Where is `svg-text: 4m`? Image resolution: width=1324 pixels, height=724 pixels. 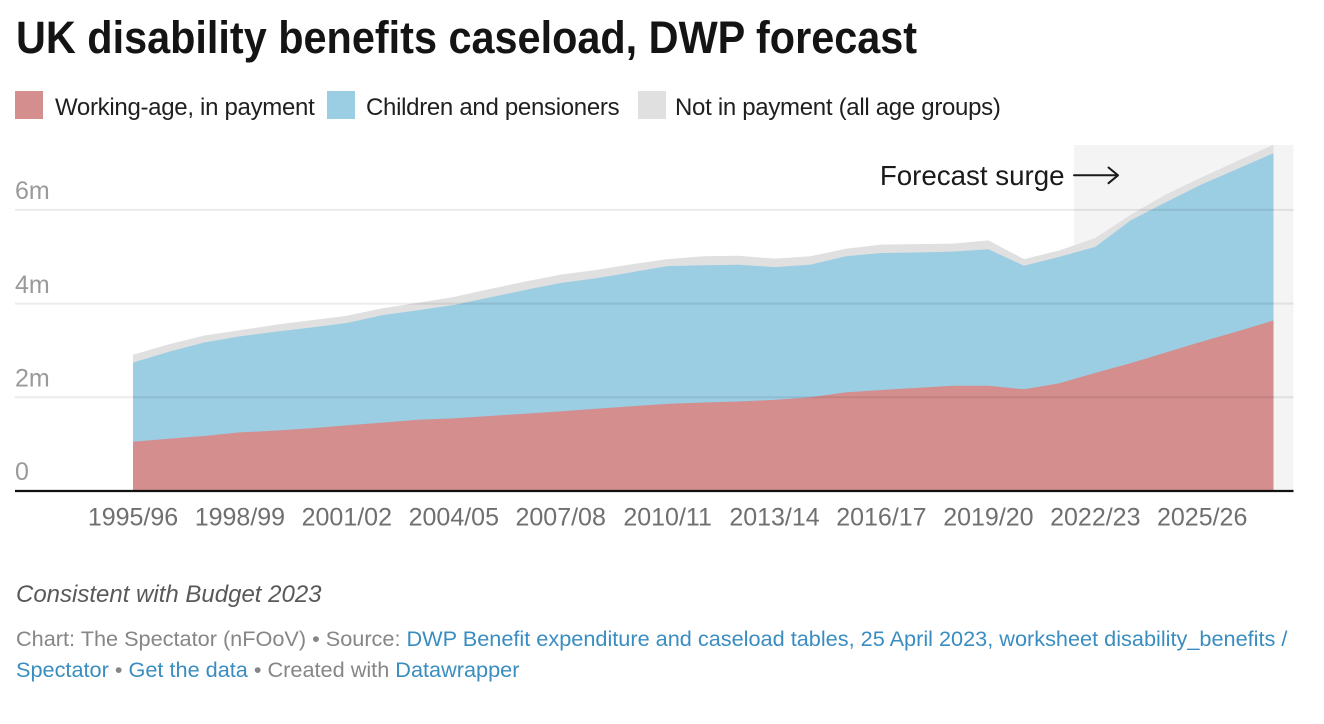
svg-text: 4m is located at coordinates (32, 285).